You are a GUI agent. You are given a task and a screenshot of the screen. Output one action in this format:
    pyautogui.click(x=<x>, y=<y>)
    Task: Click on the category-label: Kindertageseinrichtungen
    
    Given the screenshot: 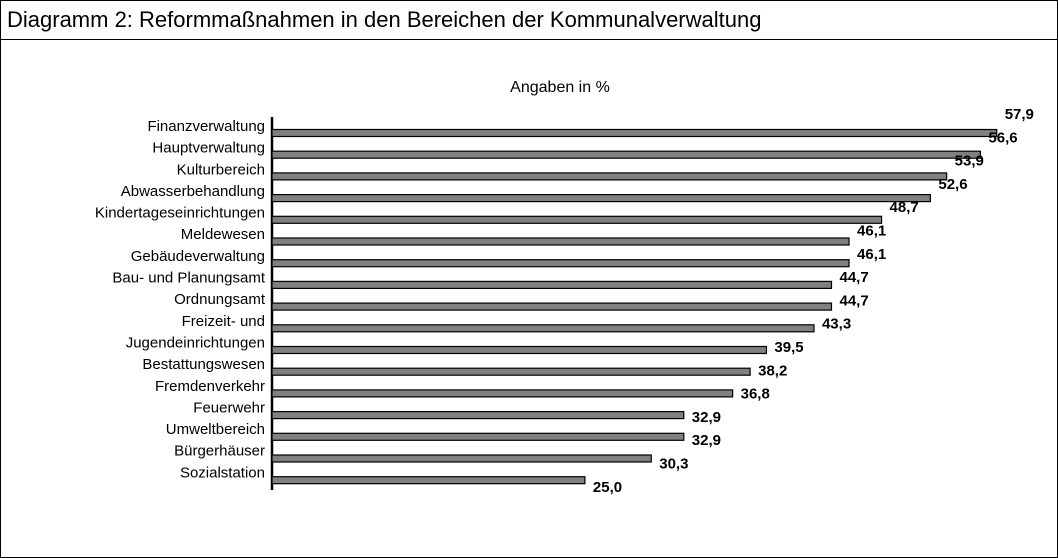 What is the action you would take?
    pyautogui.click(x=180, y=213)
    